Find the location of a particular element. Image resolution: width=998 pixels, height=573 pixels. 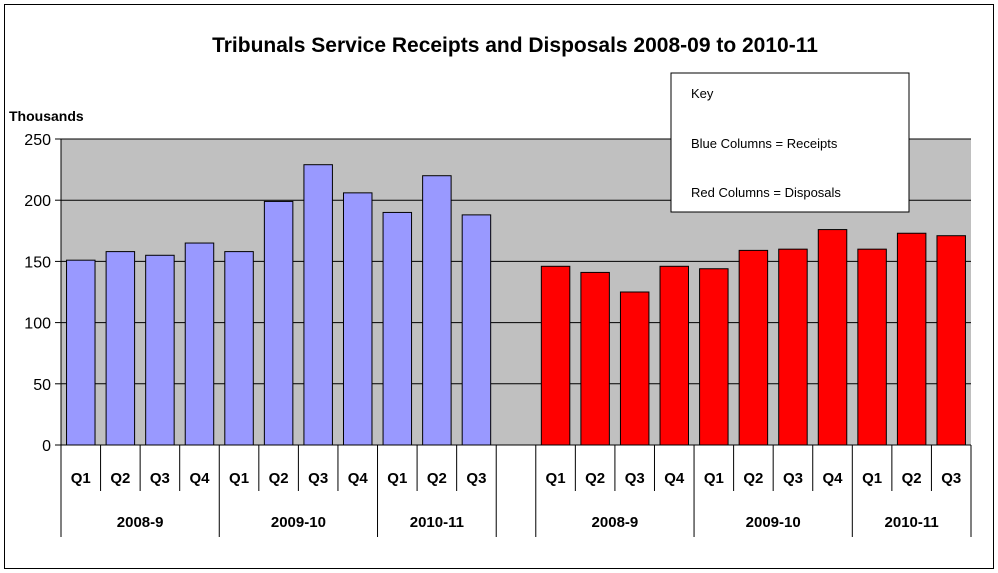

y-tick-label: 50 is located at coordinates (42, 385).